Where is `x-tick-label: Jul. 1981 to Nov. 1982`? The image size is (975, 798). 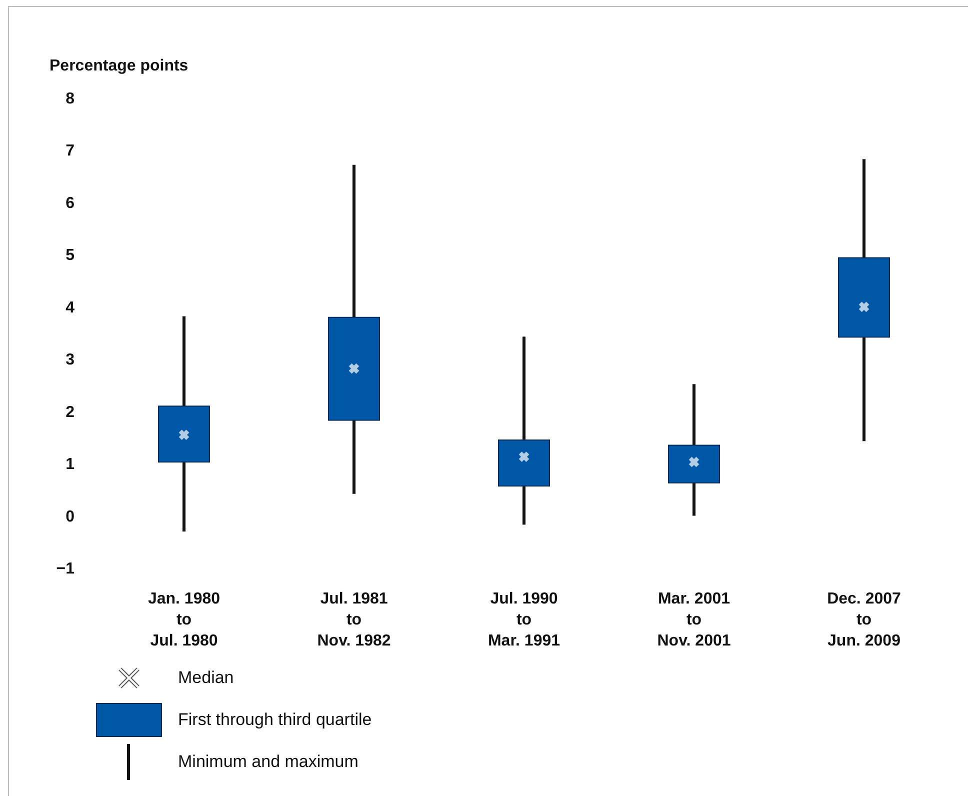
x-tick-label: Jul. 1981 to Nov. 1982 is located at coordinates (354, 620).